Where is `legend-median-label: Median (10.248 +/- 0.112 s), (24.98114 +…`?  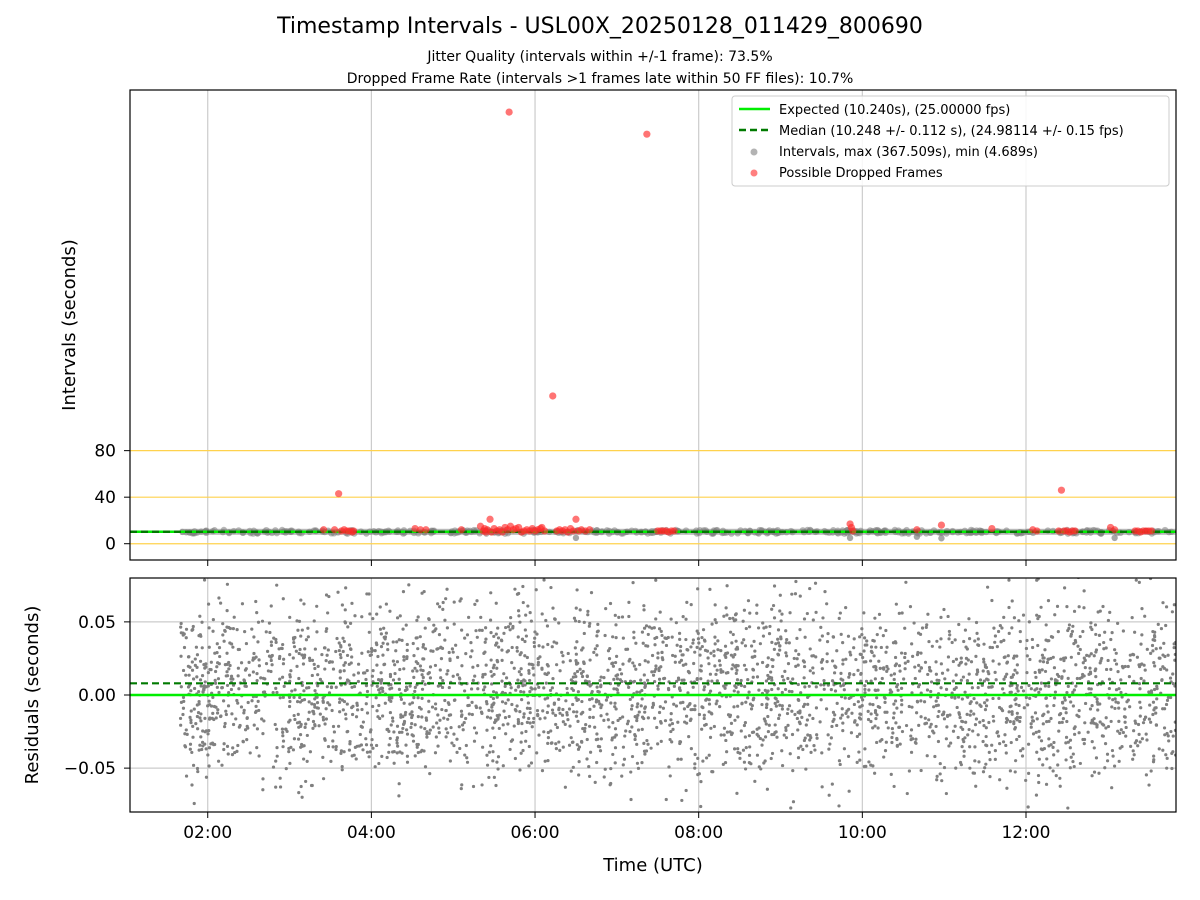 legend-median-label: Median (10.248 +/- 0.112 s), (24.98114 +… is located at coordinates (951, 131).